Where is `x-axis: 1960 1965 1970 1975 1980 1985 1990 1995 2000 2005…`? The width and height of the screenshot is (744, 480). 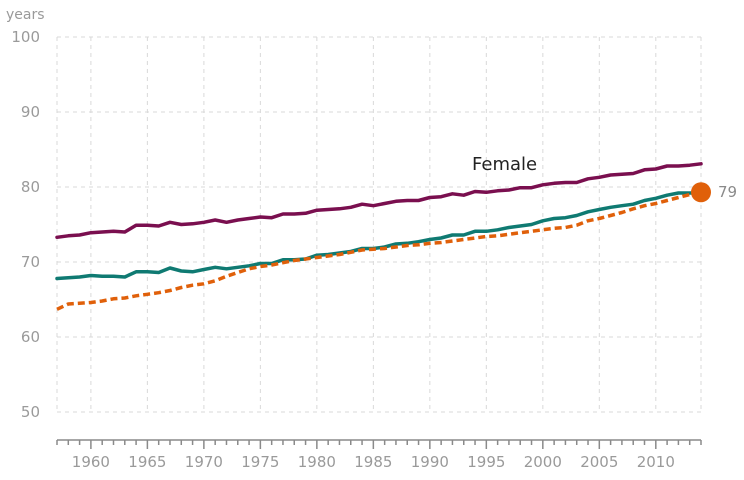 x-axis: 1960 1965 1970 1975 1980 1985 1990 1995 2000 2005… is located at coordinates (379, 455).